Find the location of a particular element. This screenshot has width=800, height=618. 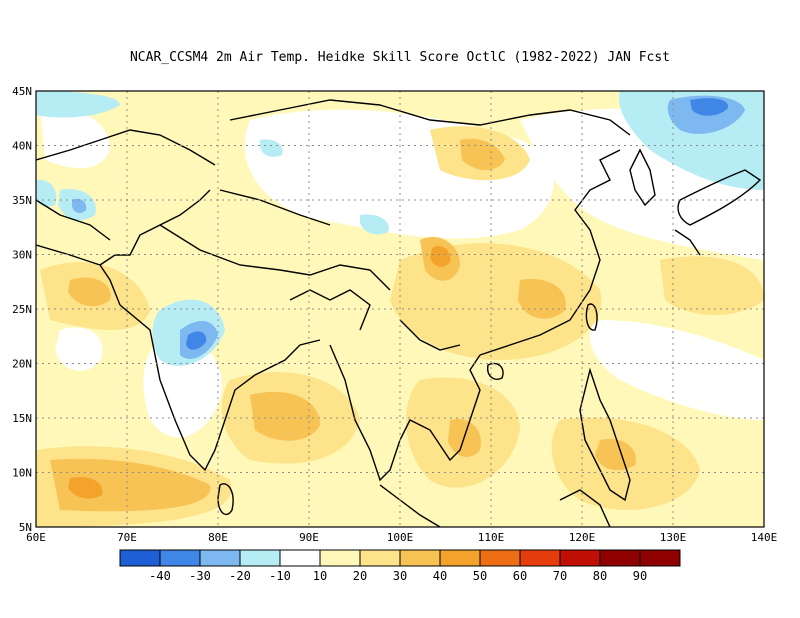

colorbar-label: 50 is located at coordinates (480, 576).